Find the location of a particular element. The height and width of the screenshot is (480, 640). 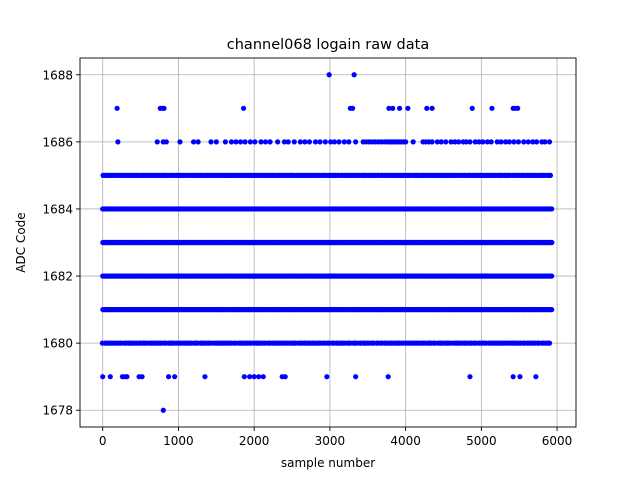

x-tick-label: 4000 is located at coordinates (405, 441).